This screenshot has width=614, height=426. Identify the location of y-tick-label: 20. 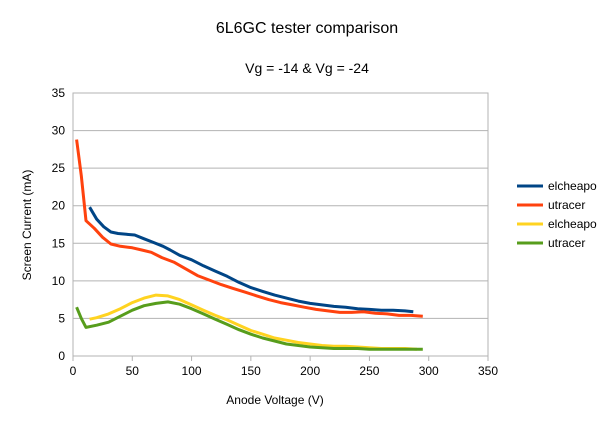
(59, 206).